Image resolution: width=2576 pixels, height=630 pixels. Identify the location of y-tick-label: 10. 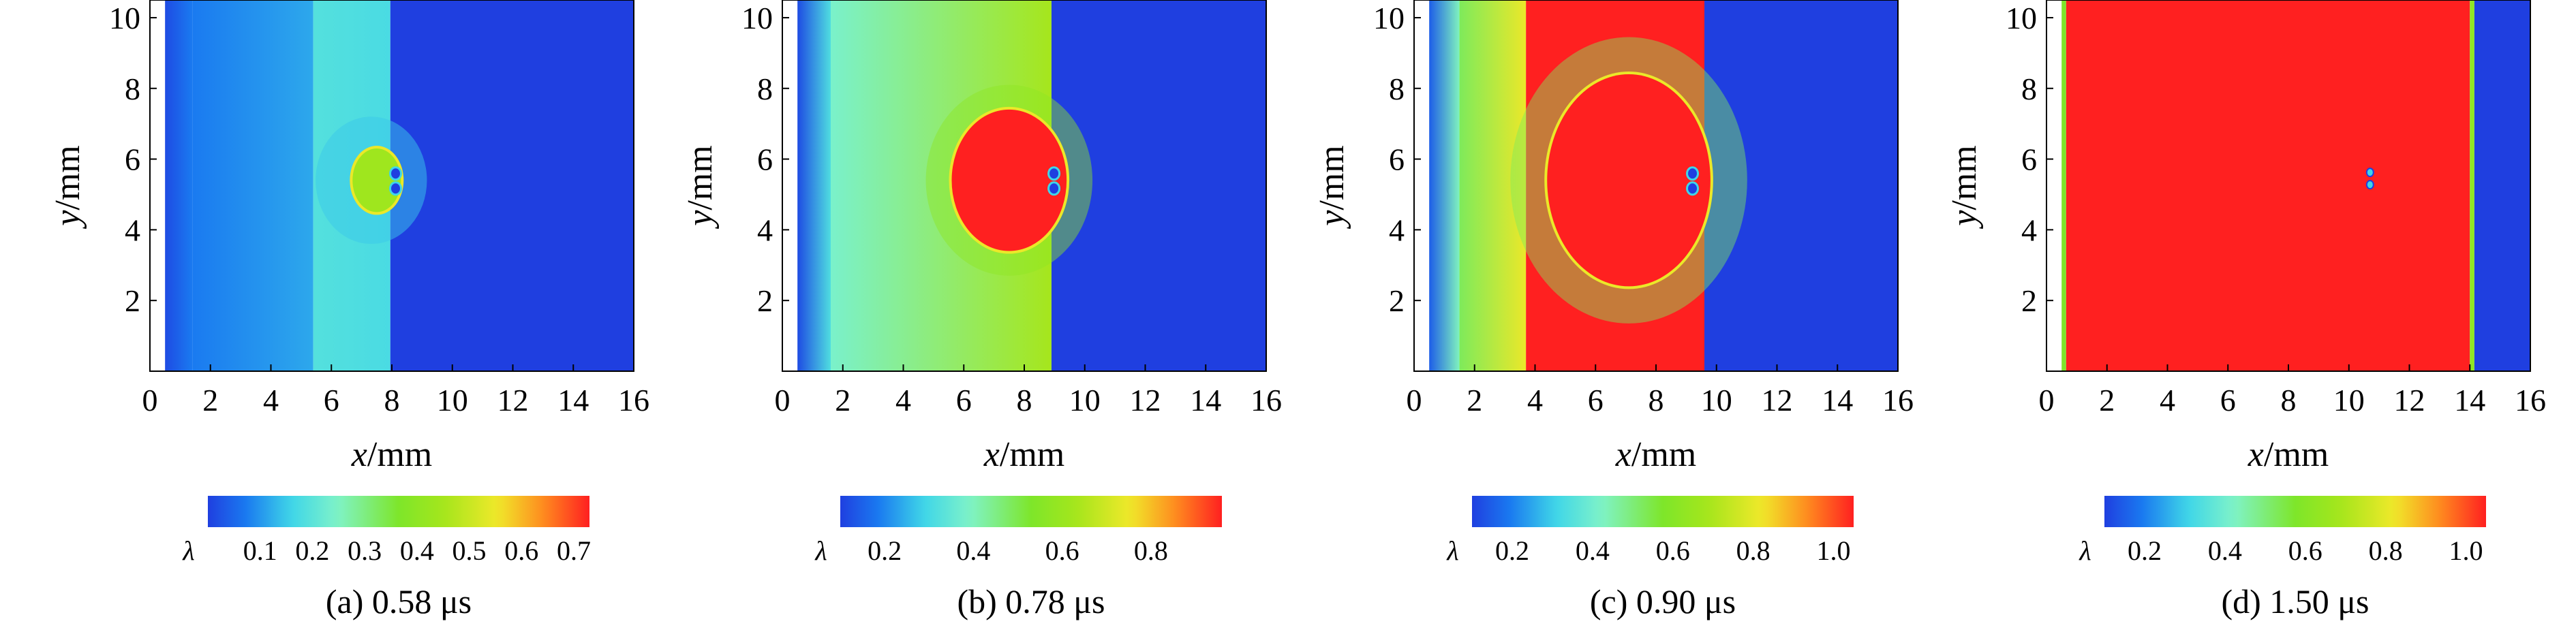
(124, 18).